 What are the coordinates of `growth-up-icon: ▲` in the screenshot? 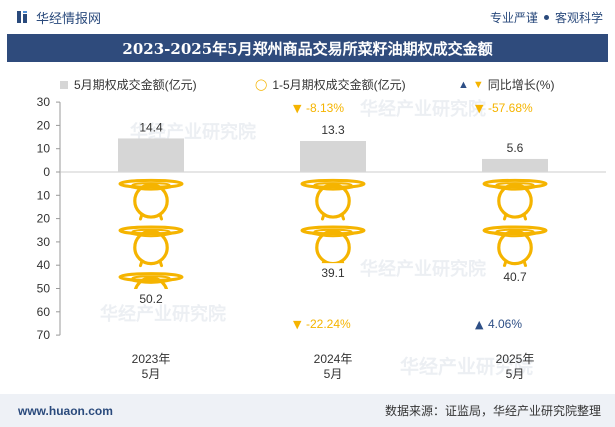 It's located at (479, 324).